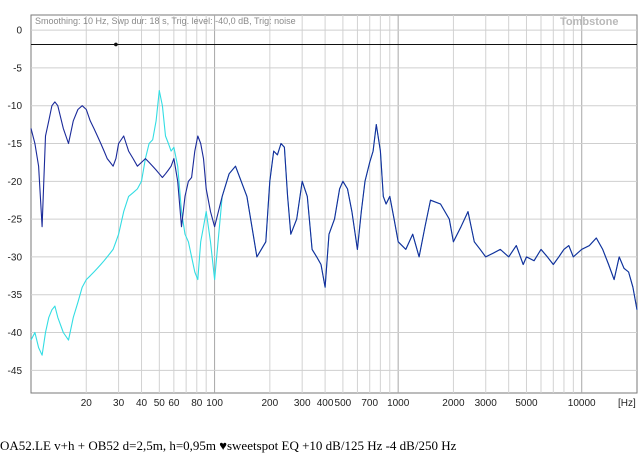  Describe the element at coordinates (15, 144) in the screenshot. I see `y-tick-label: -15` at that location.